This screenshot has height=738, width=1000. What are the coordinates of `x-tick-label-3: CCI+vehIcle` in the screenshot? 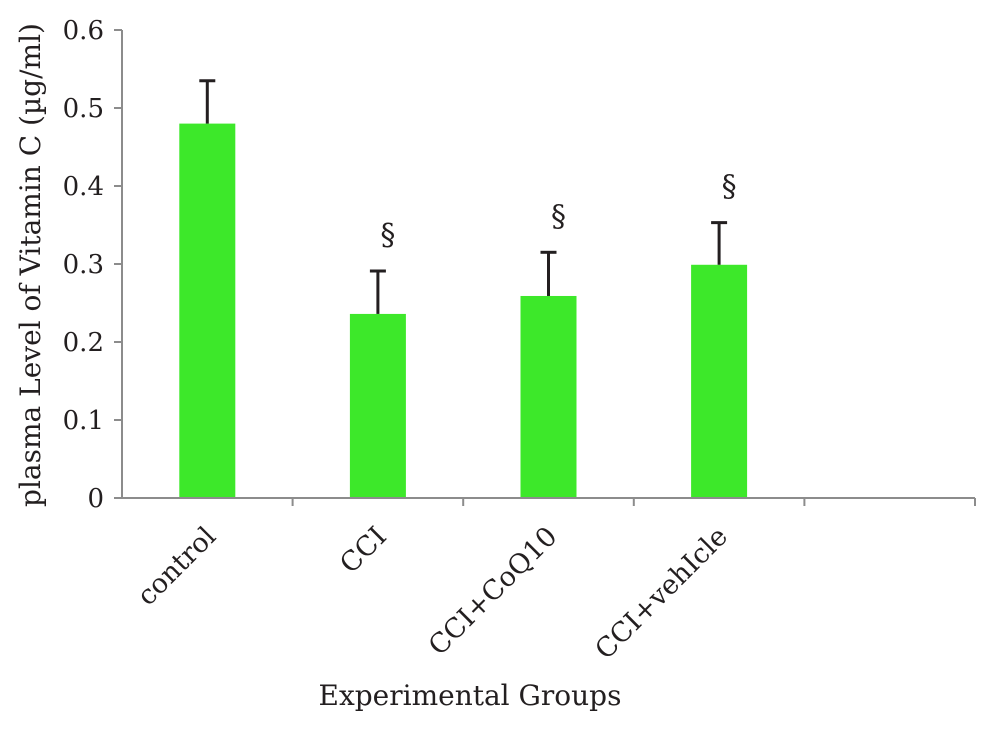 It's located at (661, 593).